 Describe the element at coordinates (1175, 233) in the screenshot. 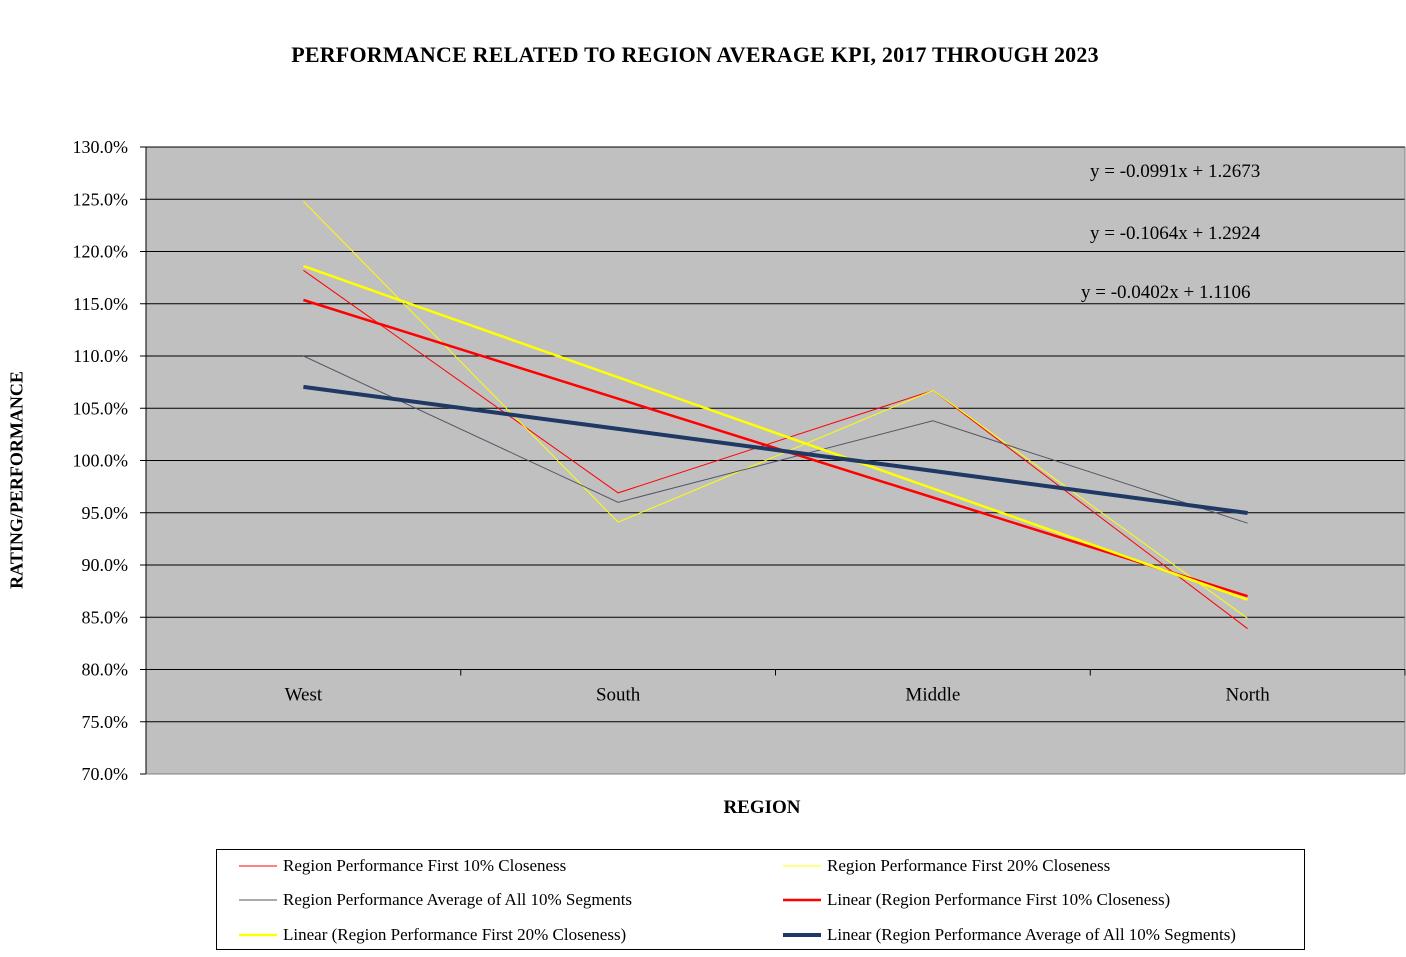

I see `trendline-equation-2: y = -0.1064x + 1.2924` at that location.